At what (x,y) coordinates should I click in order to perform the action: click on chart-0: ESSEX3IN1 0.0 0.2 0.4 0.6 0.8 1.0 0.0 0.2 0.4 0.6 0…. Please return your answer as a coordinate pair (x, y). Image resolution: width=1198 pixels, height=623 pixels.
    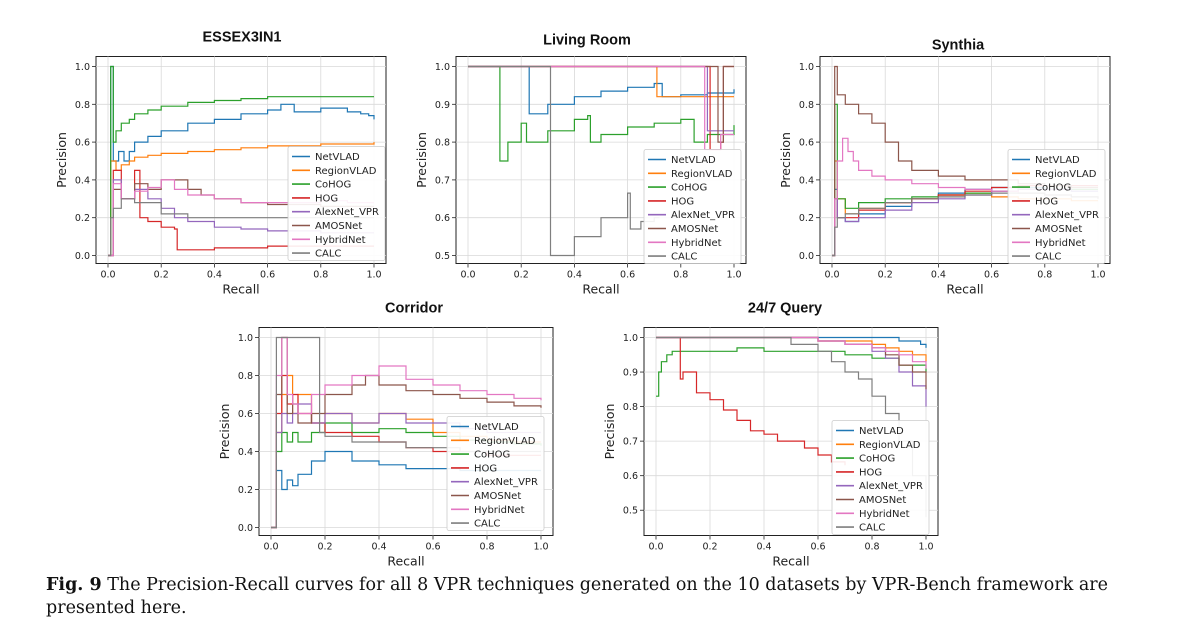
    Looking at the image, I should click on (220, 163).